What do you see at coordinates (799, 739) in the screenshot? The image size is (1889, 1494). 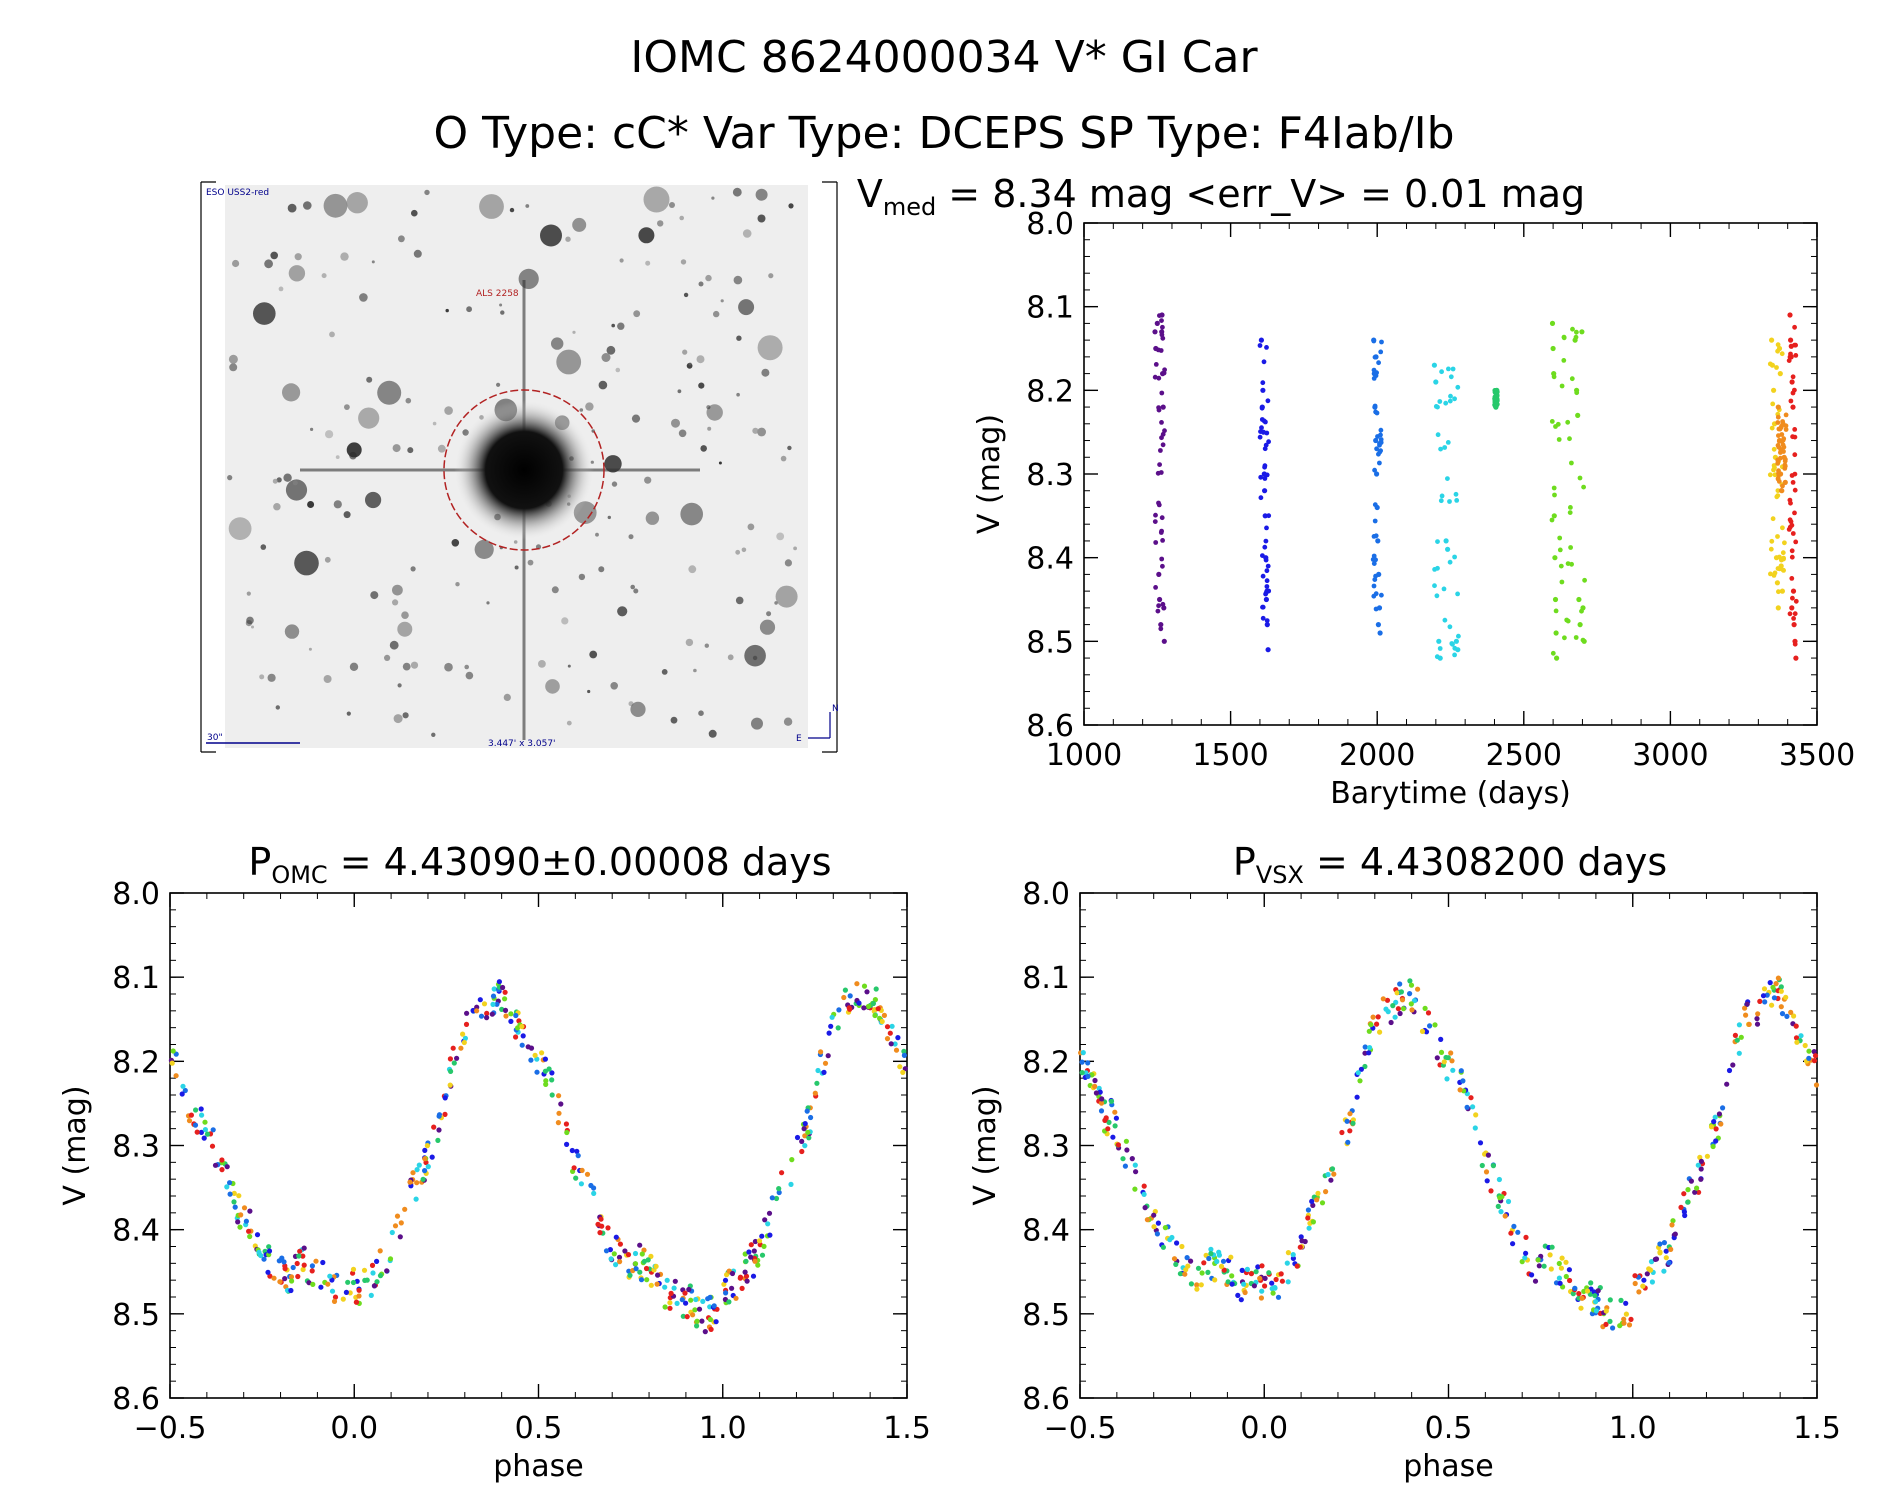 I see `compass-east-label: E` at bounding box center [799, 739].